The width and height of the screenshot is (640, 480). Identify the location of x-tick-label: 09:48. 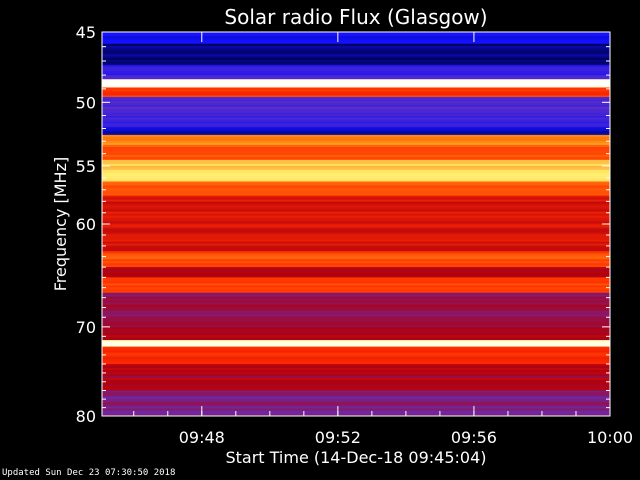
(202, 437).